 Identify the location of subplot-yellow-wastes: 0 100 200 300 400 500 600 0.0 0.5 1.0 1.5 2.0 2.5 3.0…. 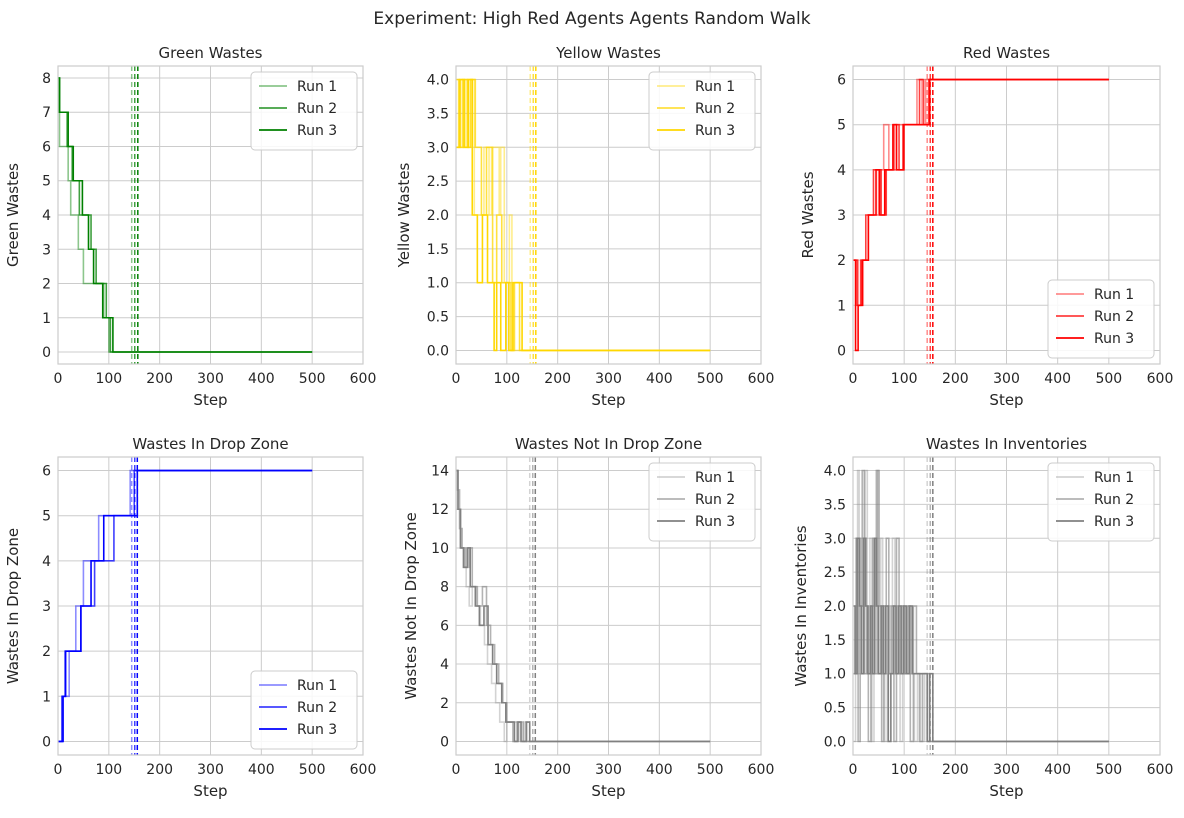
(584, 226).